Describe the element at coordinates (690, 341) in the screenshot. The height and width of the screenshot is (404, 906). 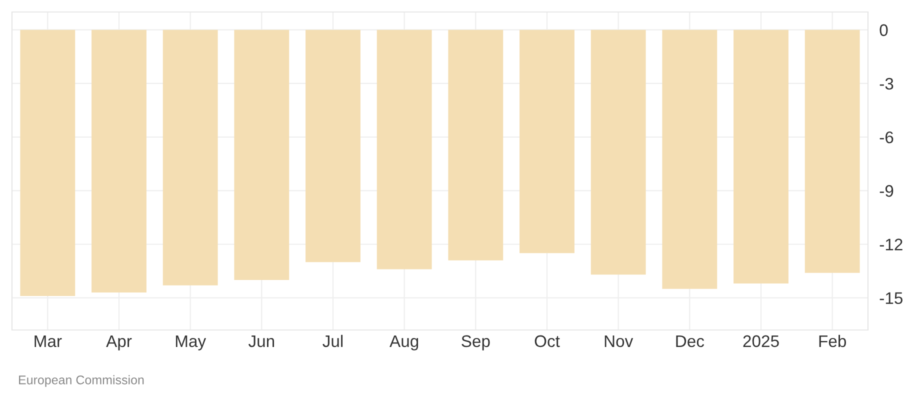
I see `x-tick-label: Dec` at that location.